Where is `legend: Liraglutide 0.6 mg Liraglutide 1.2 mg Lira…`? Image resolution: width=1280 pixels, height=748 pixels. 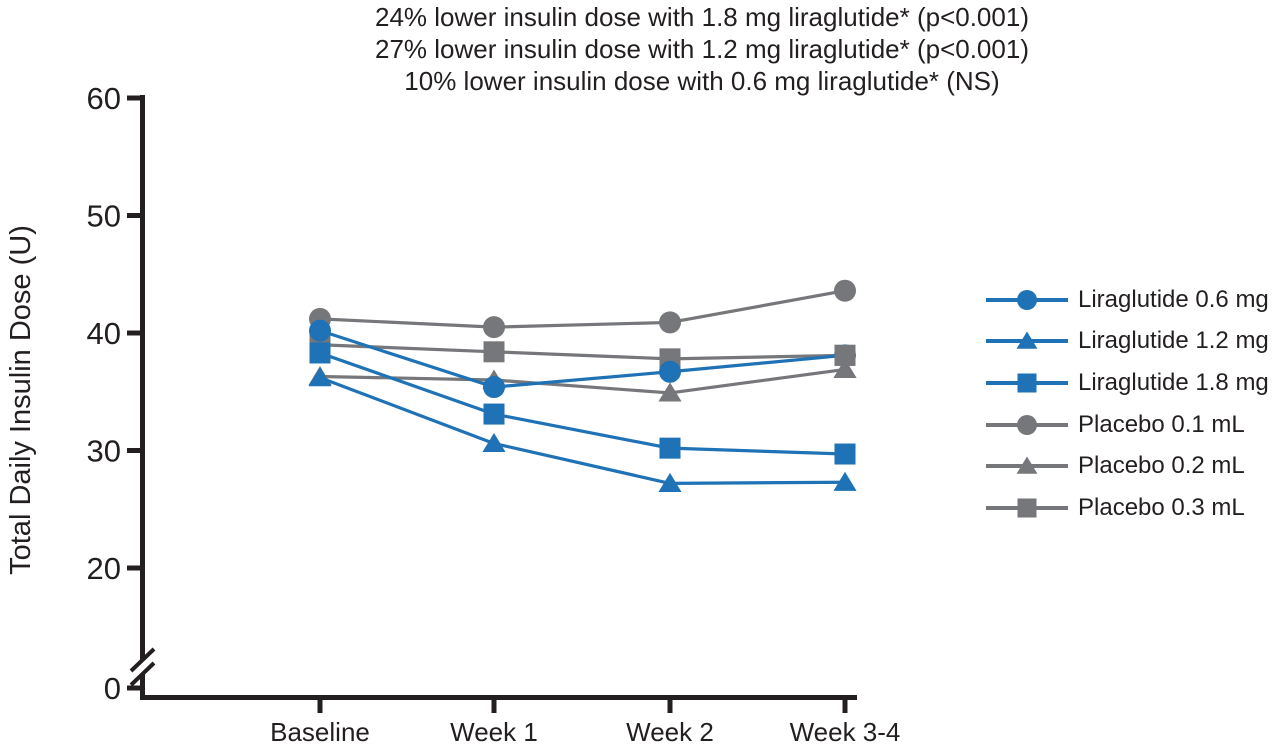 legend: Liraglutide 0.6 mg Liraglutide 1.2 mg Lira… is located at coordinates (1127, 404).